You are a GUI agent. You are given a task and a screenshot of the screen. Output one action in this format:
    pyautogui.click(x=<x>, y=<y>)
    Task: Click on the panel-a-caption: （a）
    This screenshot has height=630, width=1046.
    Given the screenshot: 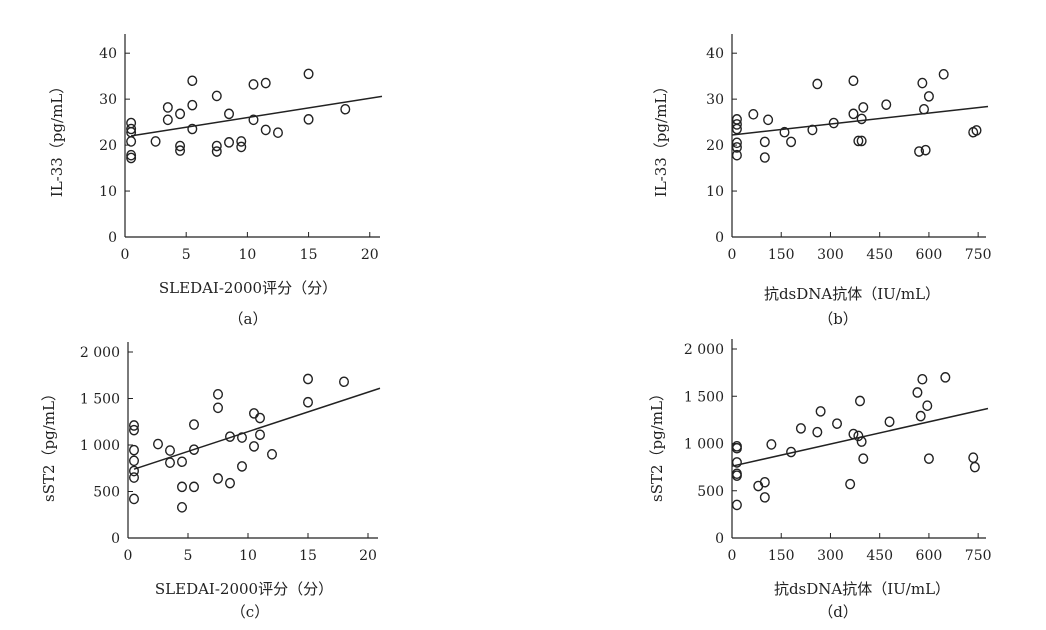 What is the action you would take?
    pyautogui.click(x=248, y=319)
    